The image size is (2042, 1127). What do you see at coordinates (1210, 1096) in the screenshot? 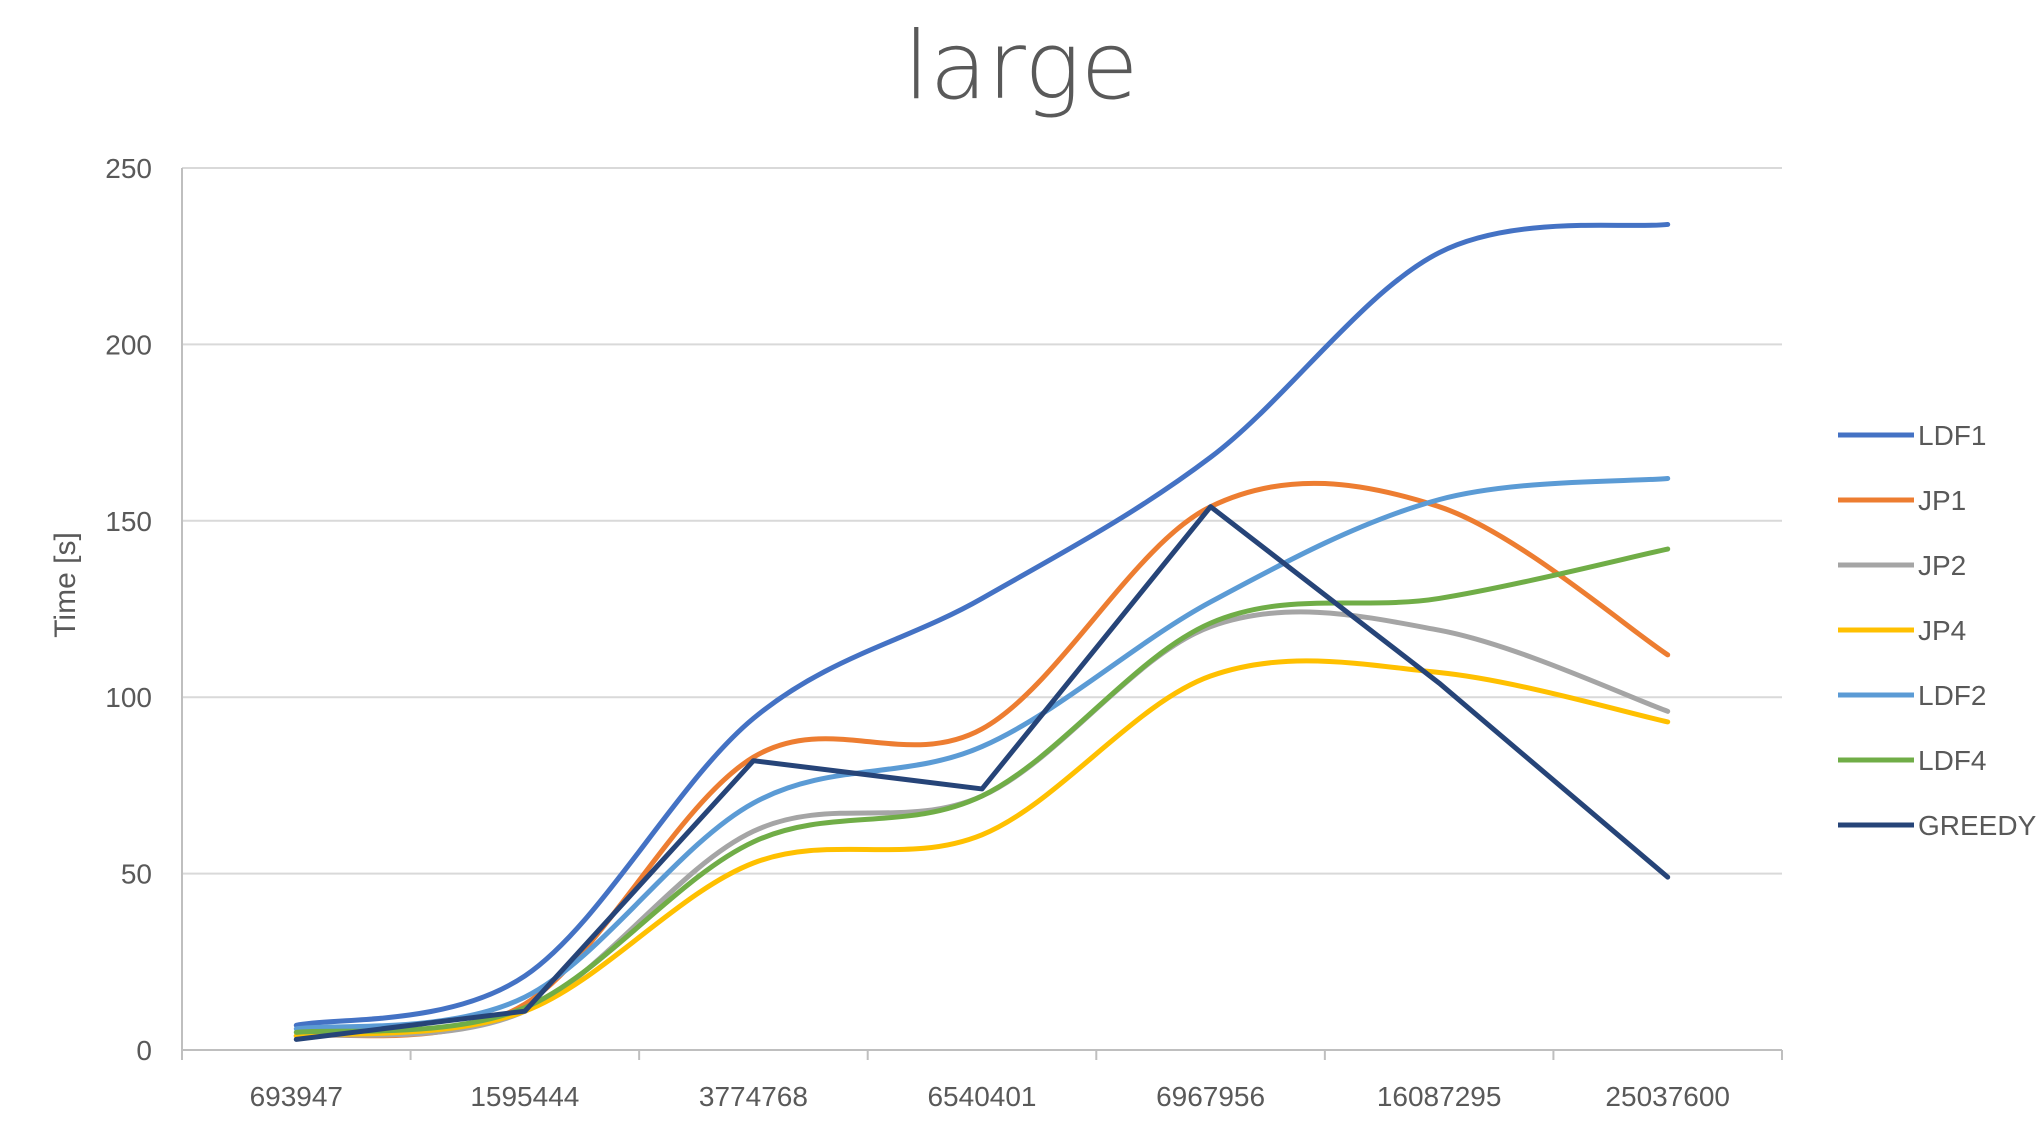
I see `x-tick-label: 6967956` at bounding box center [1210, 1096].